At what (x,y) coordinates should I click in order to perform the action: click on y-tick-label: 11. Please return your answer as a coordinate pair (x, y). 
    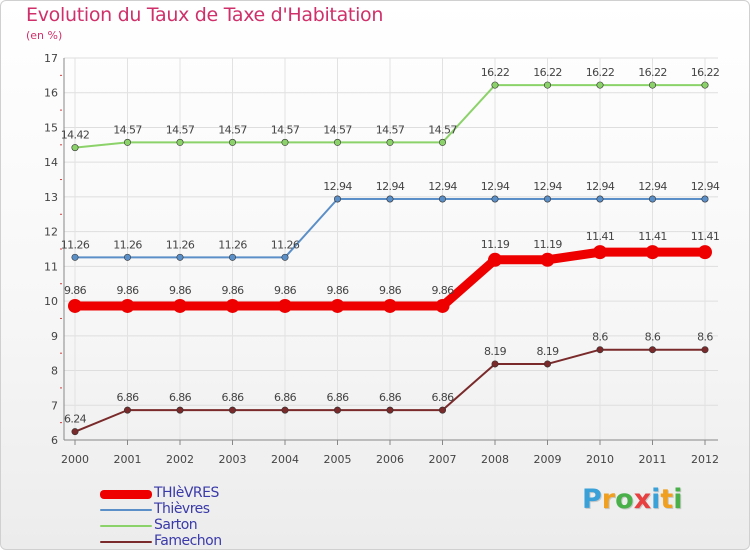
    Looking at the image, I should click on (51, 266).